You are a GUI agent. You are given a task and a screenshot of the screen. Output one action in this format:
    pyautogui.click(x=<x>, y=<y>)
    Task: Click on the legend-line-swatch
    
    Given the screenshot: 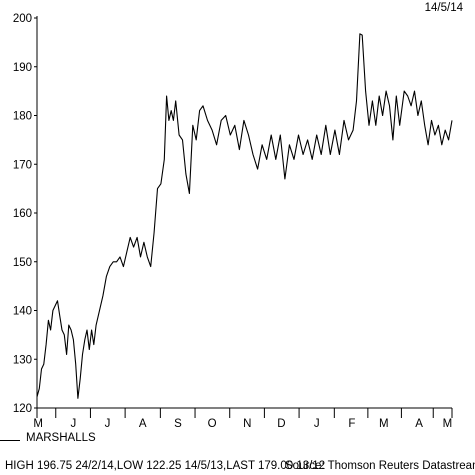 What is the action you would take?
    pyautogui.click(x=10, y=440)
    